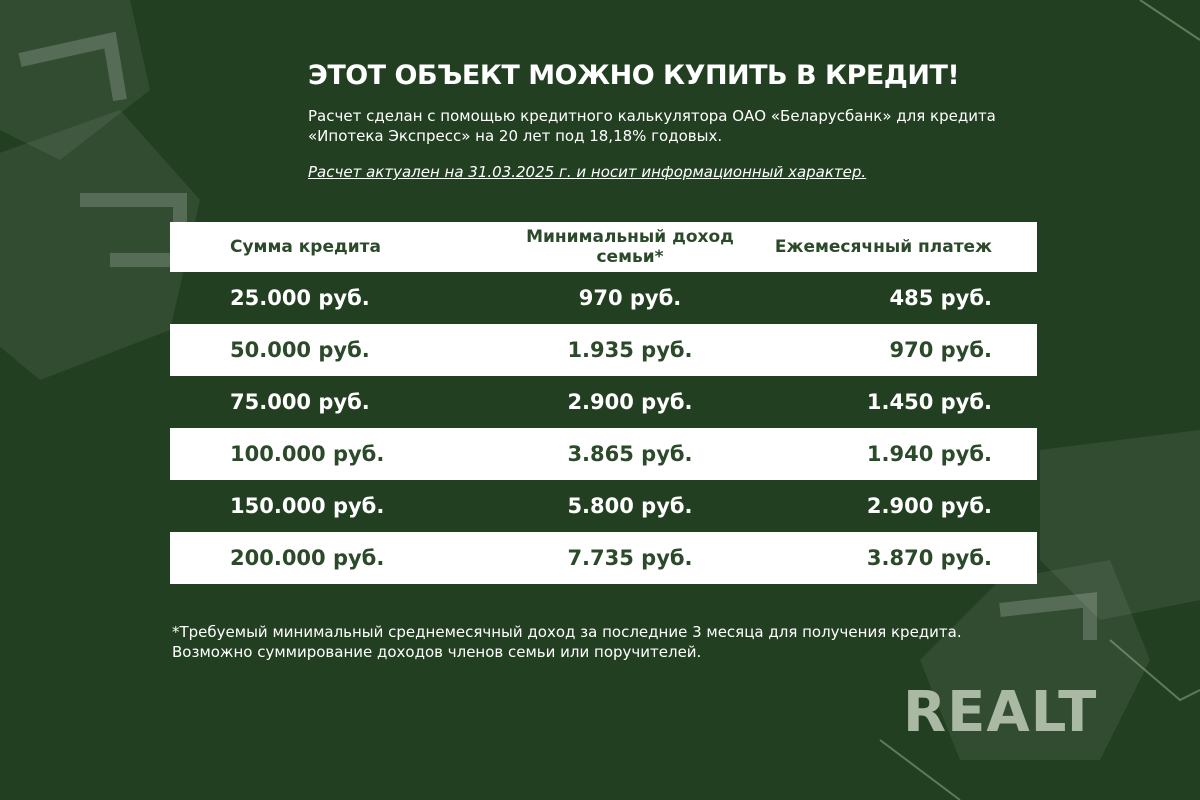  Describe the element at coordinates (300, 350) in the screenshot. I see `loan-amount: 50.000 руб.` at that location.